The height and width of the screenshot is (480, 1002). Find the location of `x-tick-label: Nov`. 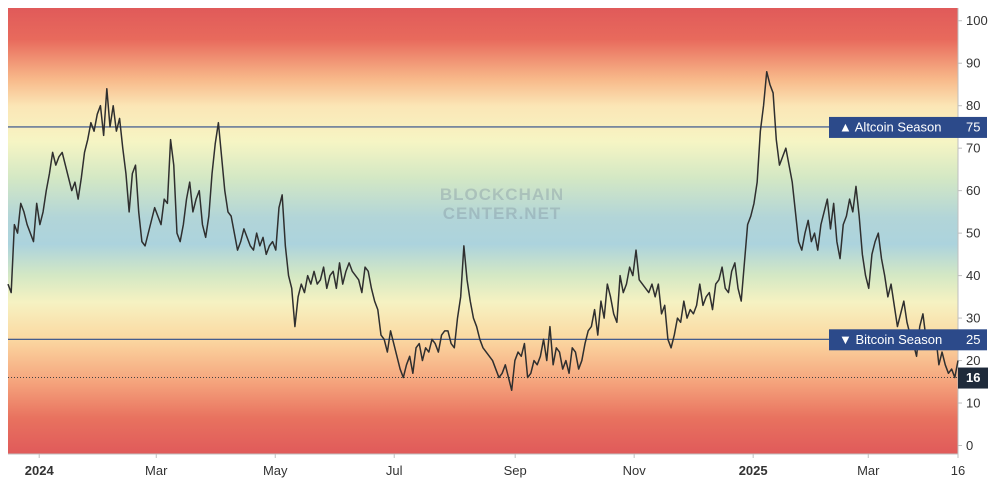

x-tick-label: Nov is located at coordinates (635, 470).